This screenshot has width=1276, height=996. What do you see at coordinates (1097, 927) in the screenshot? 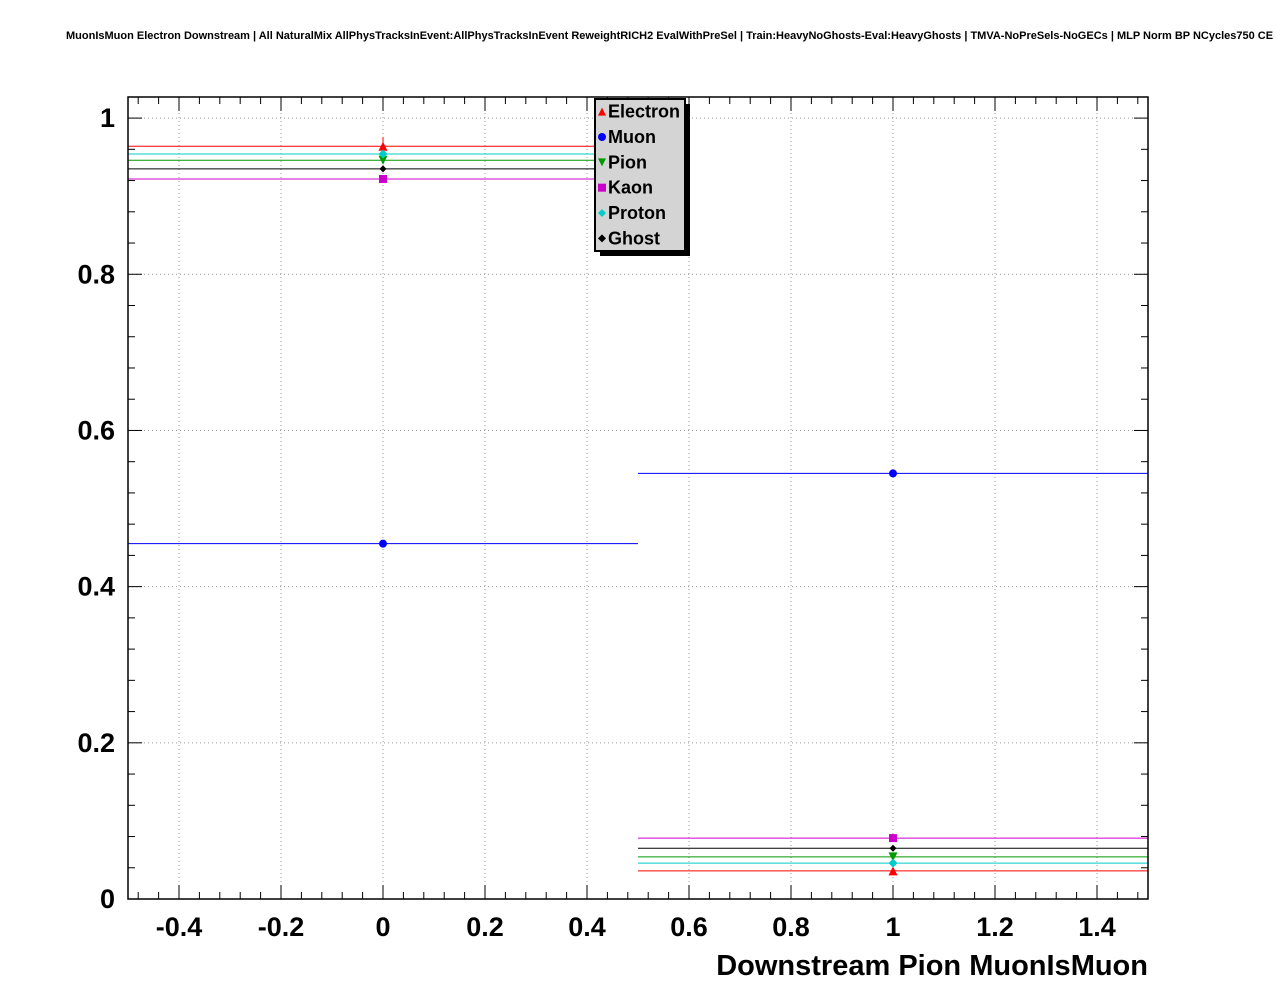
I see `x-tick-label: 1.4` at bounding box center [1097, 927].